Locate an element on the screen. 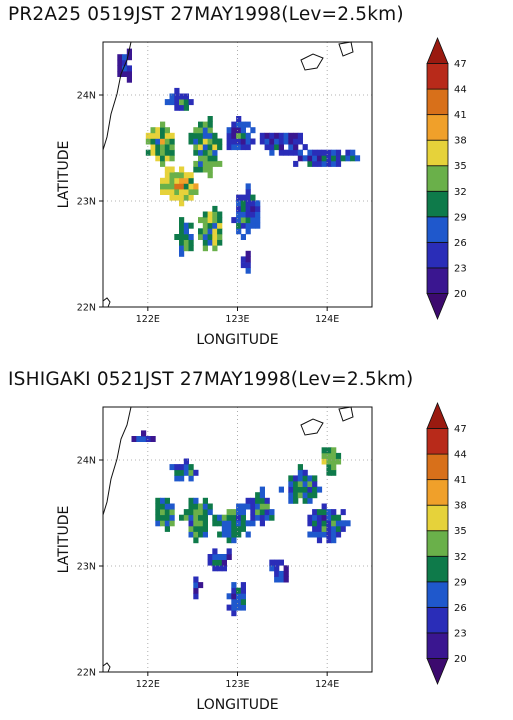 Image resolution: width=513 pixels, height=720 pixels. colorbar-level-label: 47 is located at coordinates (460, 64).